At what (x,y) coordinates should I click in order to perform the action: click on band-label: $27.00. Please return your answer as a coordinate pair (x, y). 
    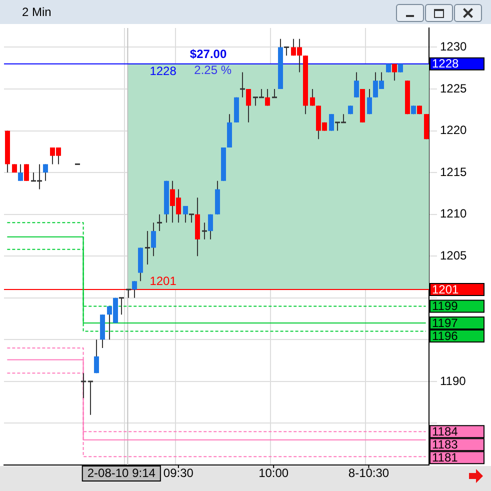
    Looking at the image, I should click on (208, 54).